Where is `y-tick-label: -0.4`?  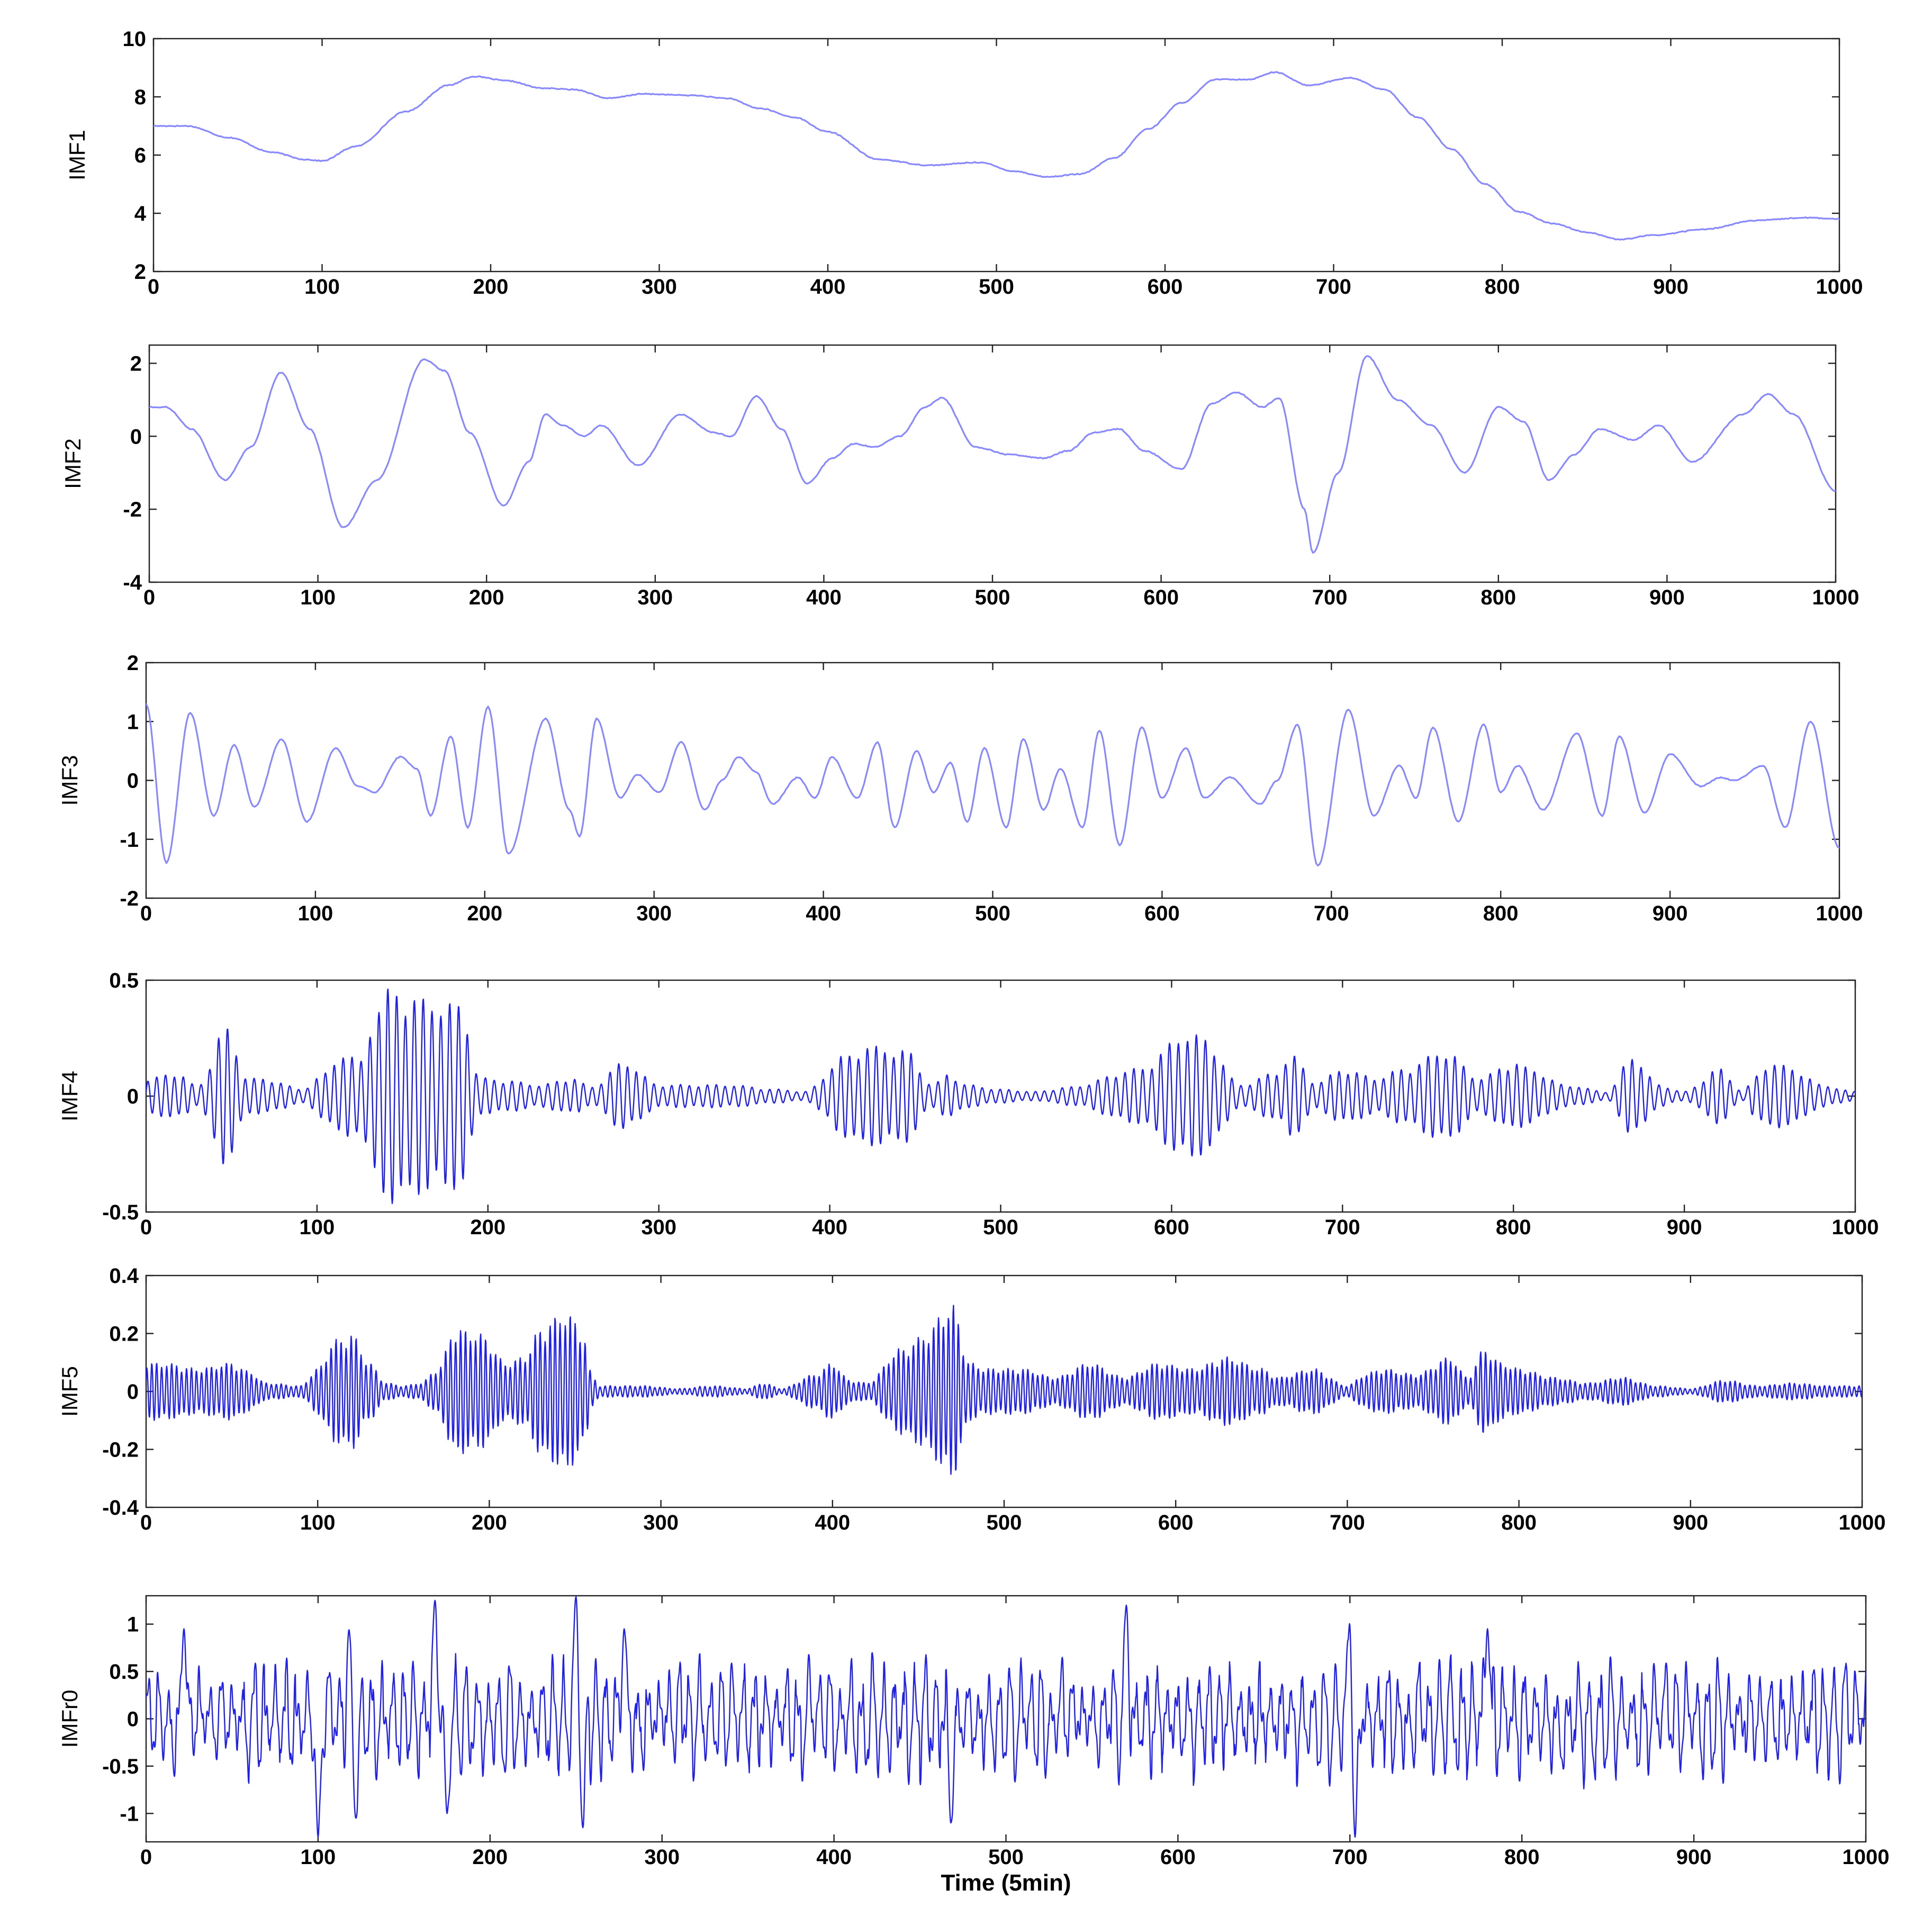 y-tick-label: -0.4 is located at coordinates (120, 1508).